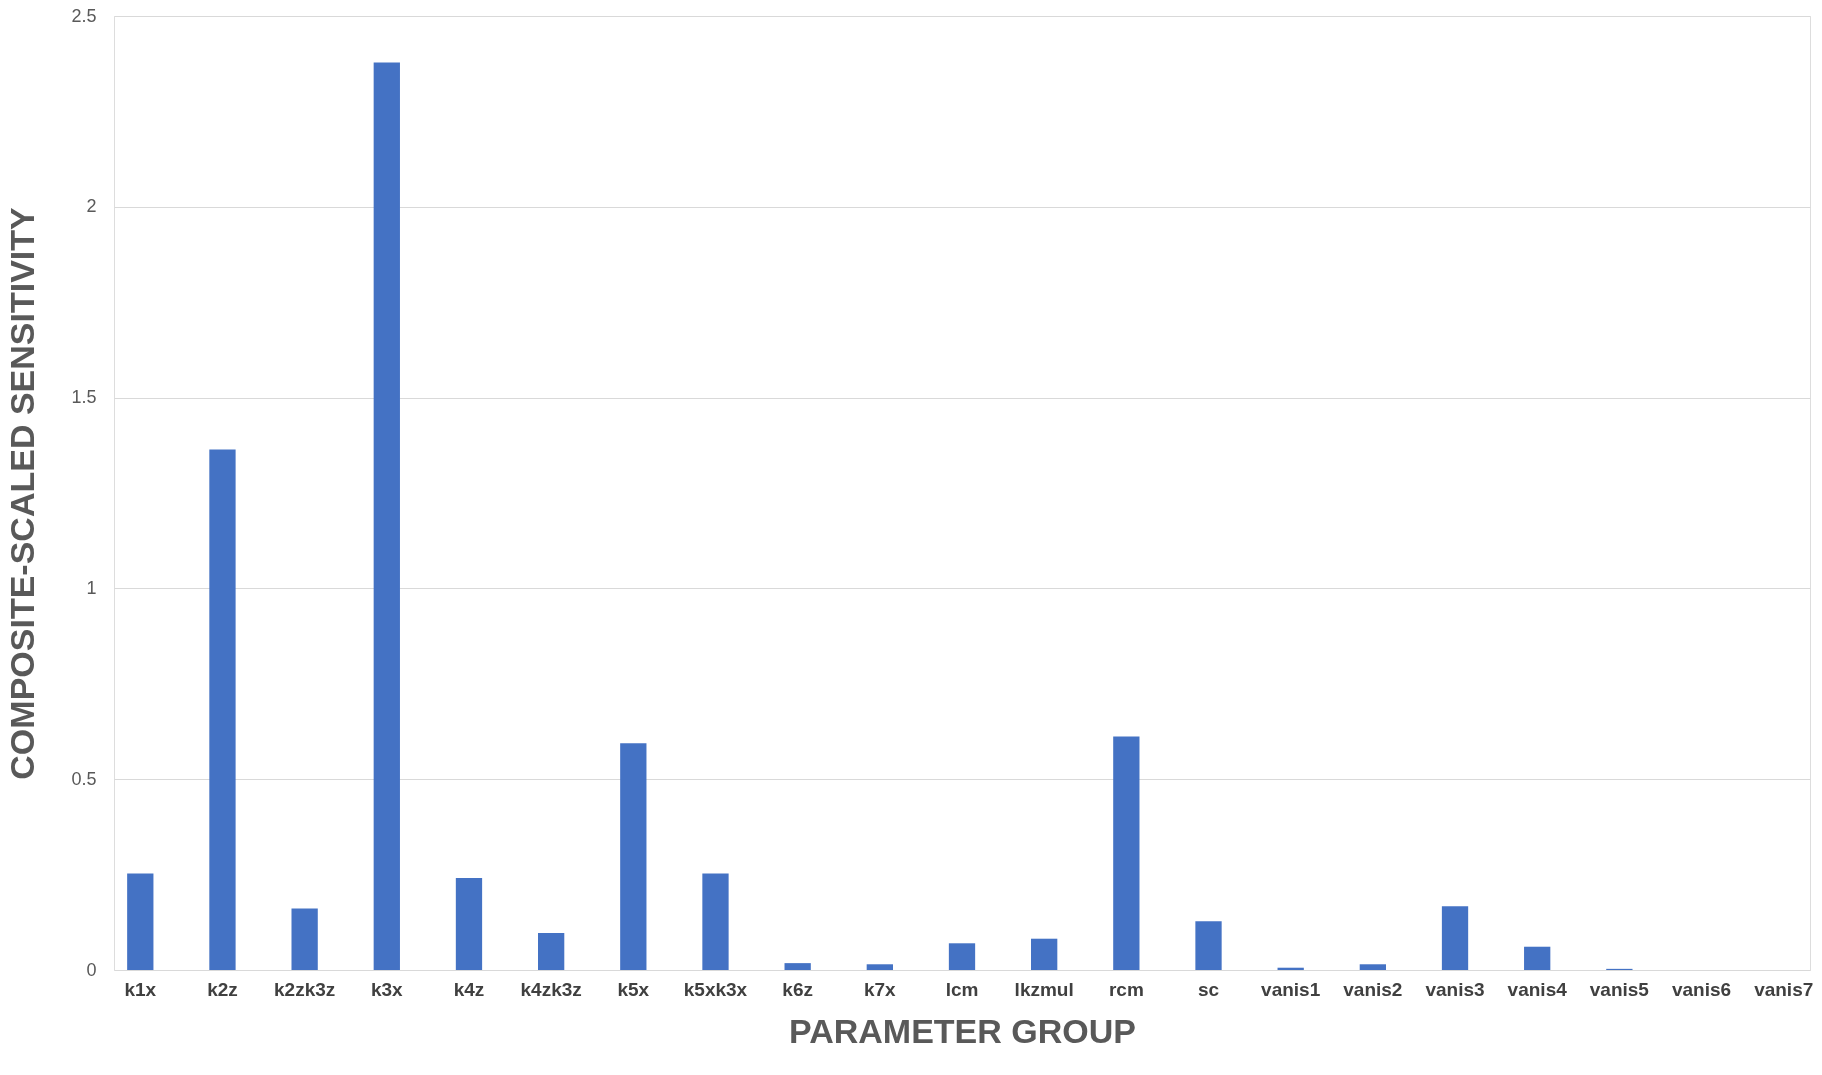  Describe the element at coordinates (1126, 989) in the screenshot. I see `x-tick-label: rcm` at that location.